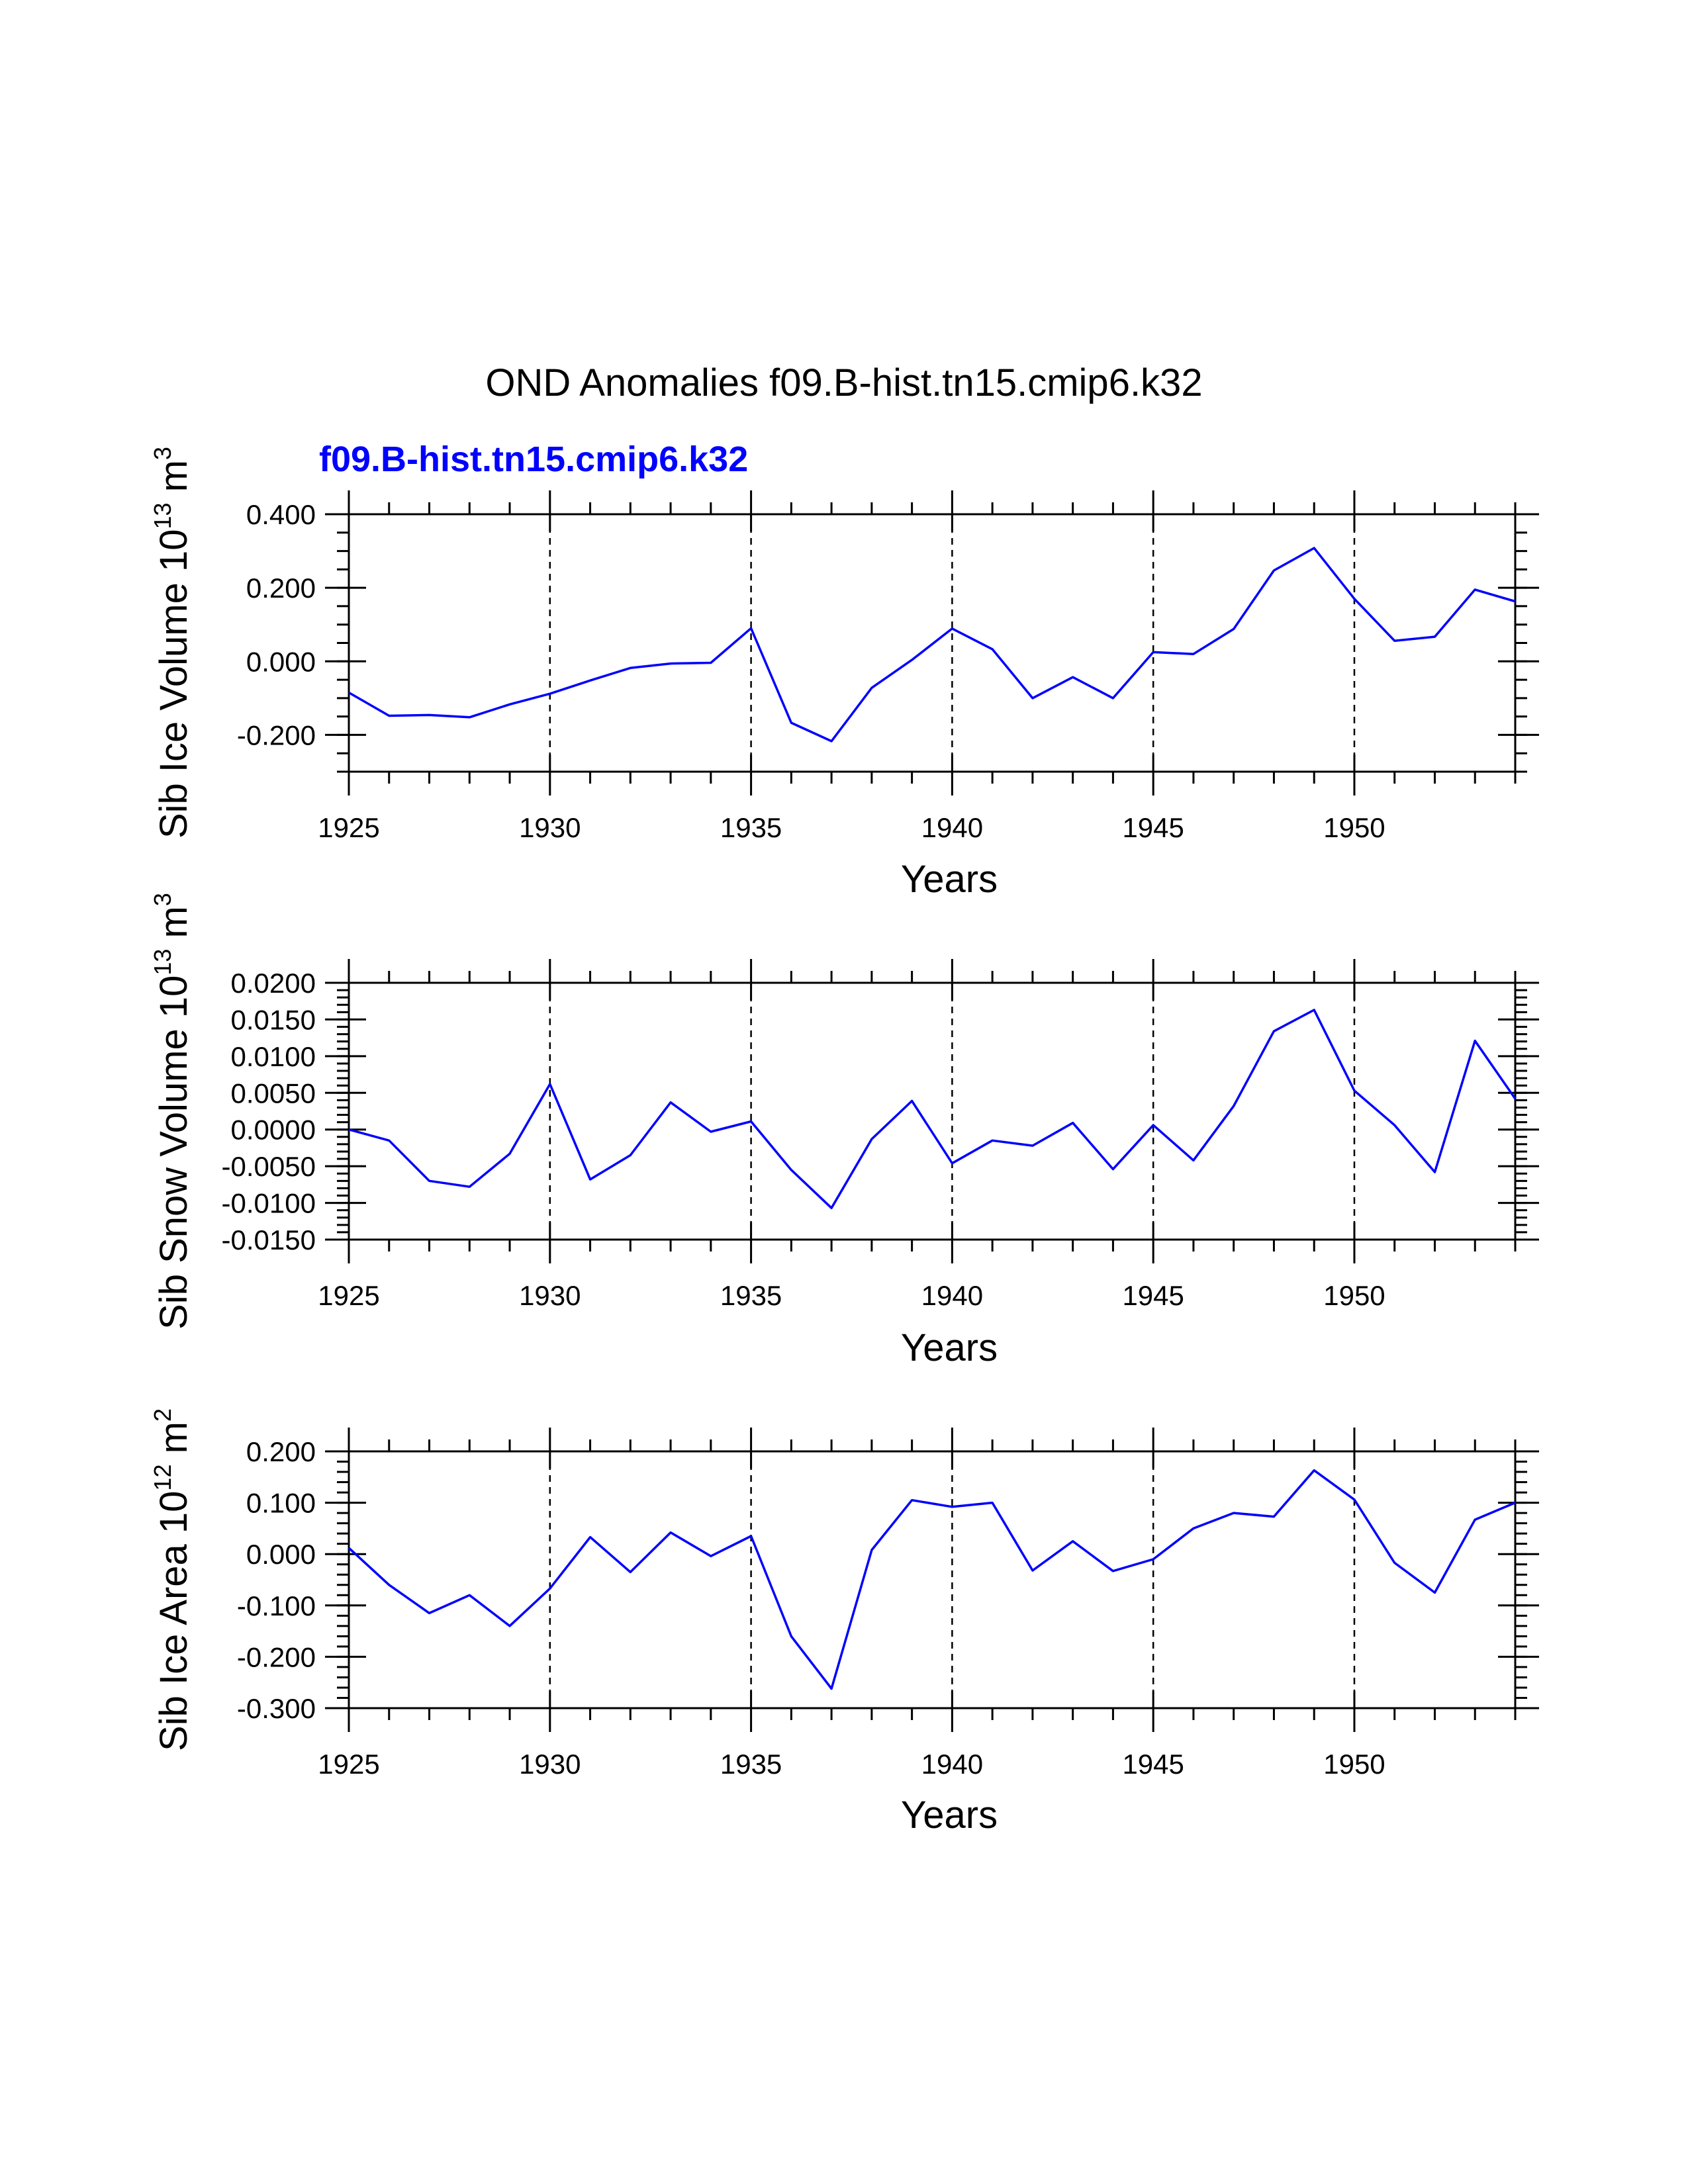 The image size is (1688, 2184). What do you see at coordinates (273, 1020) in the screenshot?
I see `y-tick-label: 0.0150` at bounding box center [273, 1020].